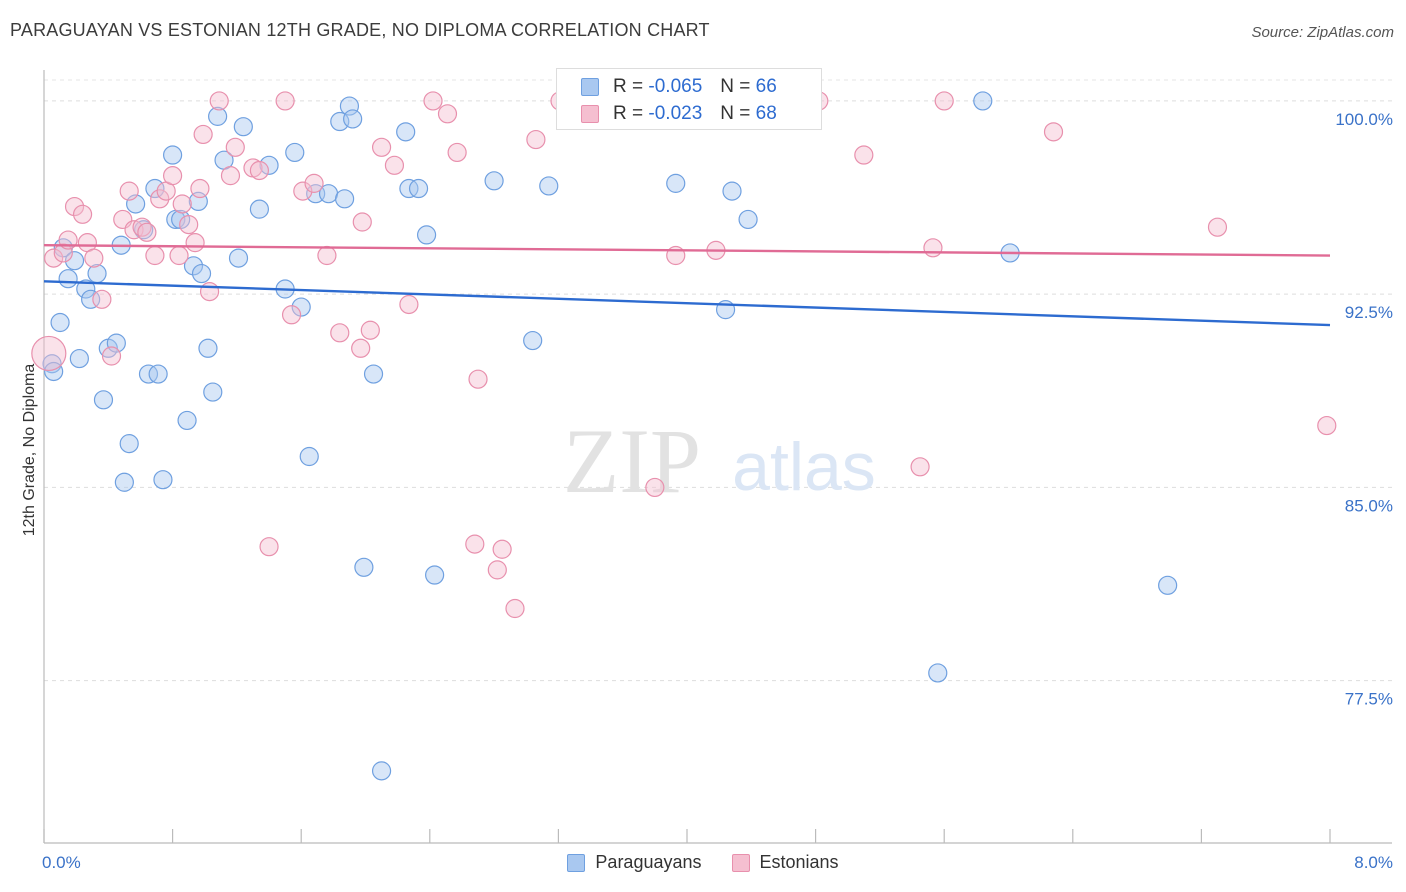 This screenshot has height=892, width=1406. What do you see at coordinates (1364, 119) in the screenshot?
I see `y-tick-label: 100.0%` at bounding box center [1364, 119].